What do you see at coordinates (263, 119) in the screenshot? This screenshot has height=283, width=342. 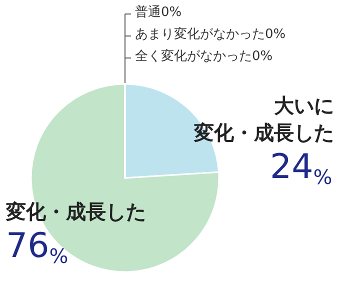 I see `slice-label: 大いに変化・成長した` at bounding box center [263, 119].